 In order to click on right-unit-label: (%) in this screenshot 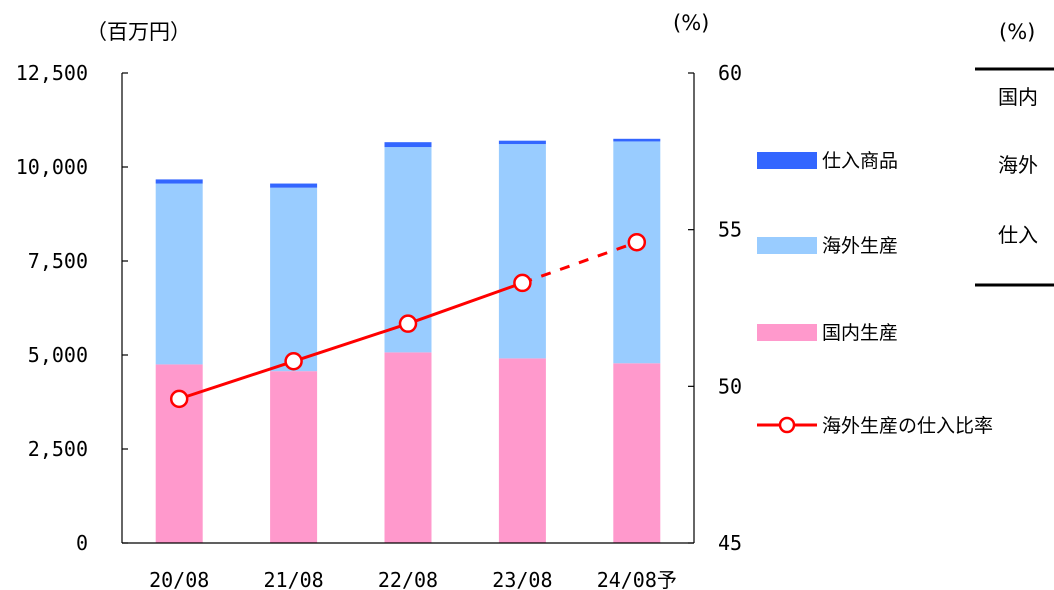, I will do `click(691, 23)`.